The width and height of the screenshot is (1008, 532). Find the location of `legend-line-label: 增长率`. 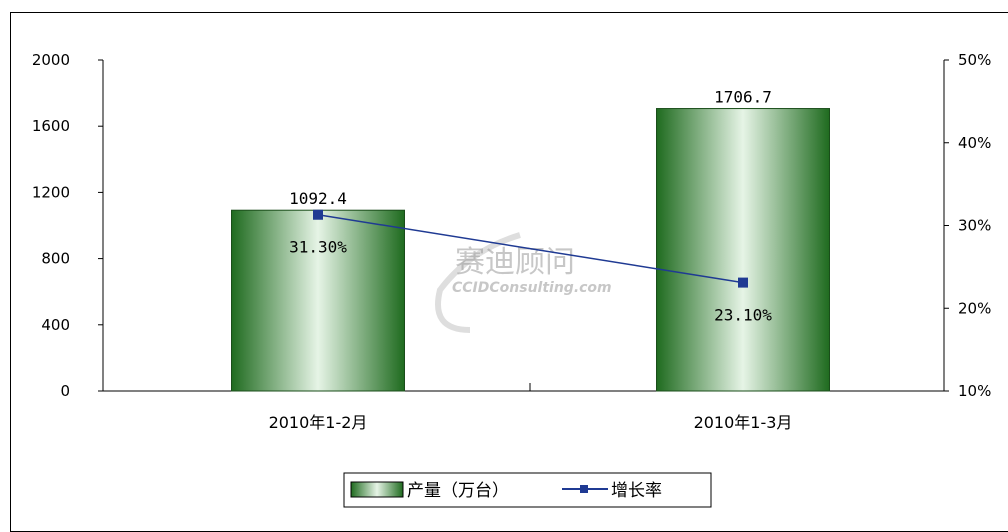

legend-line-label: 增长率 is located at coordinates (636, 491).